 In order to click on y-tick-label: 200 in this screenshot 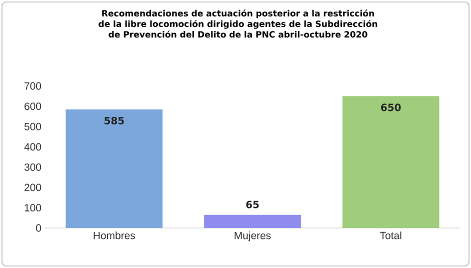, I will do `click(33, 188)`.